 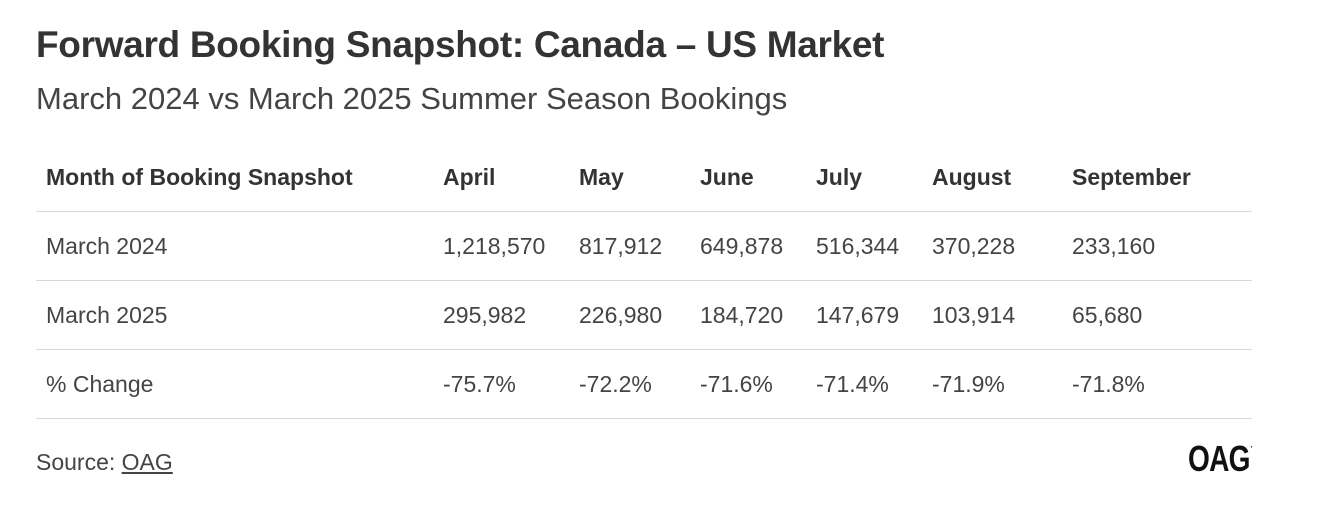 I want to click on logo-mark: ·, so click(x=1251, y=447).